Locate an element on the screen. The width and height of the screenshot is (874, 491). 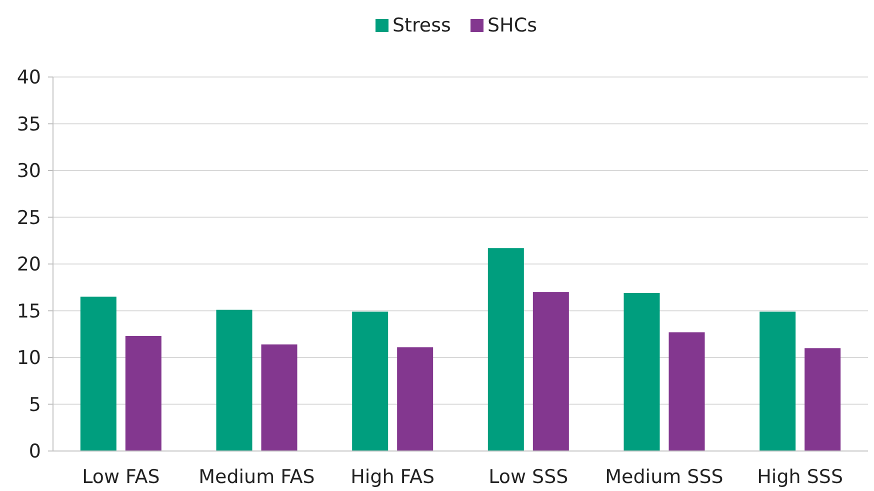
x-tick-label: Low SSS is located at coordinates (528, 477).